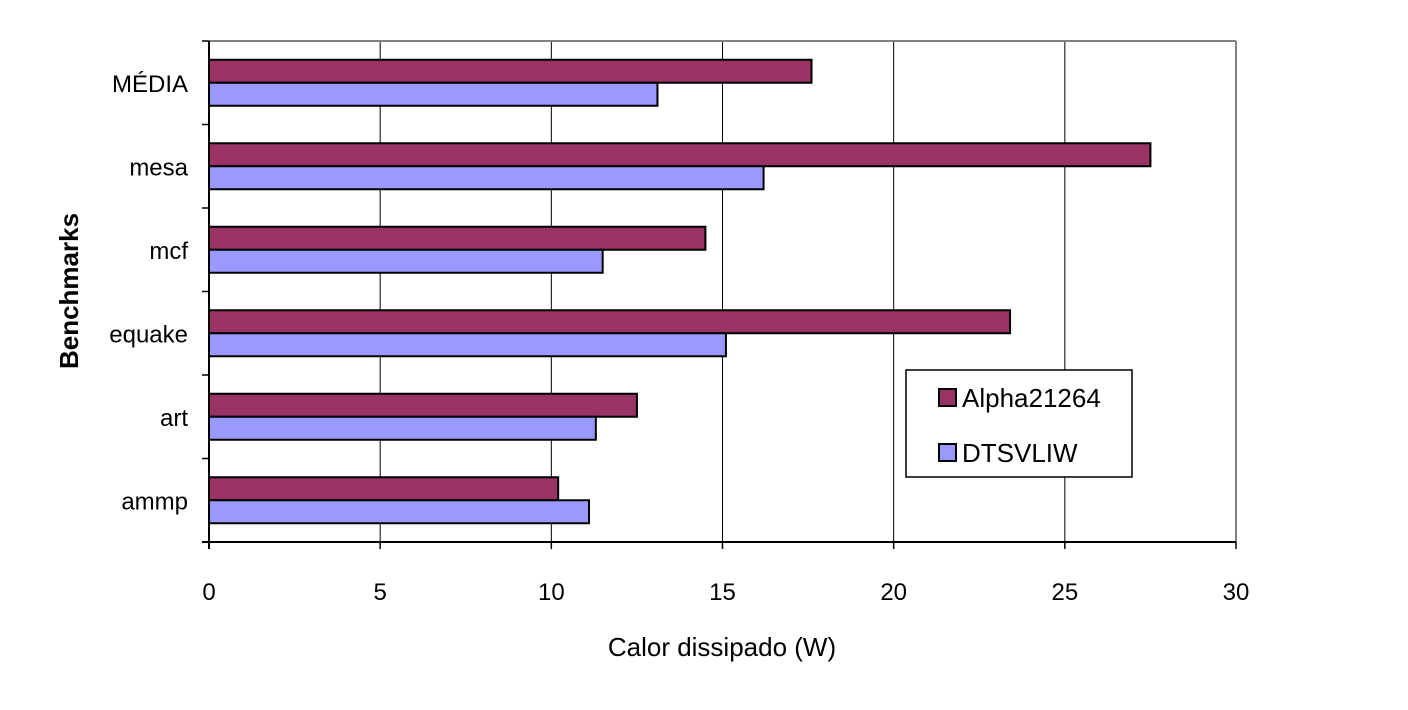 This screenshot has width=1408, height=710. I want to click on x-tick-label-5: 5, so click(379, 592).